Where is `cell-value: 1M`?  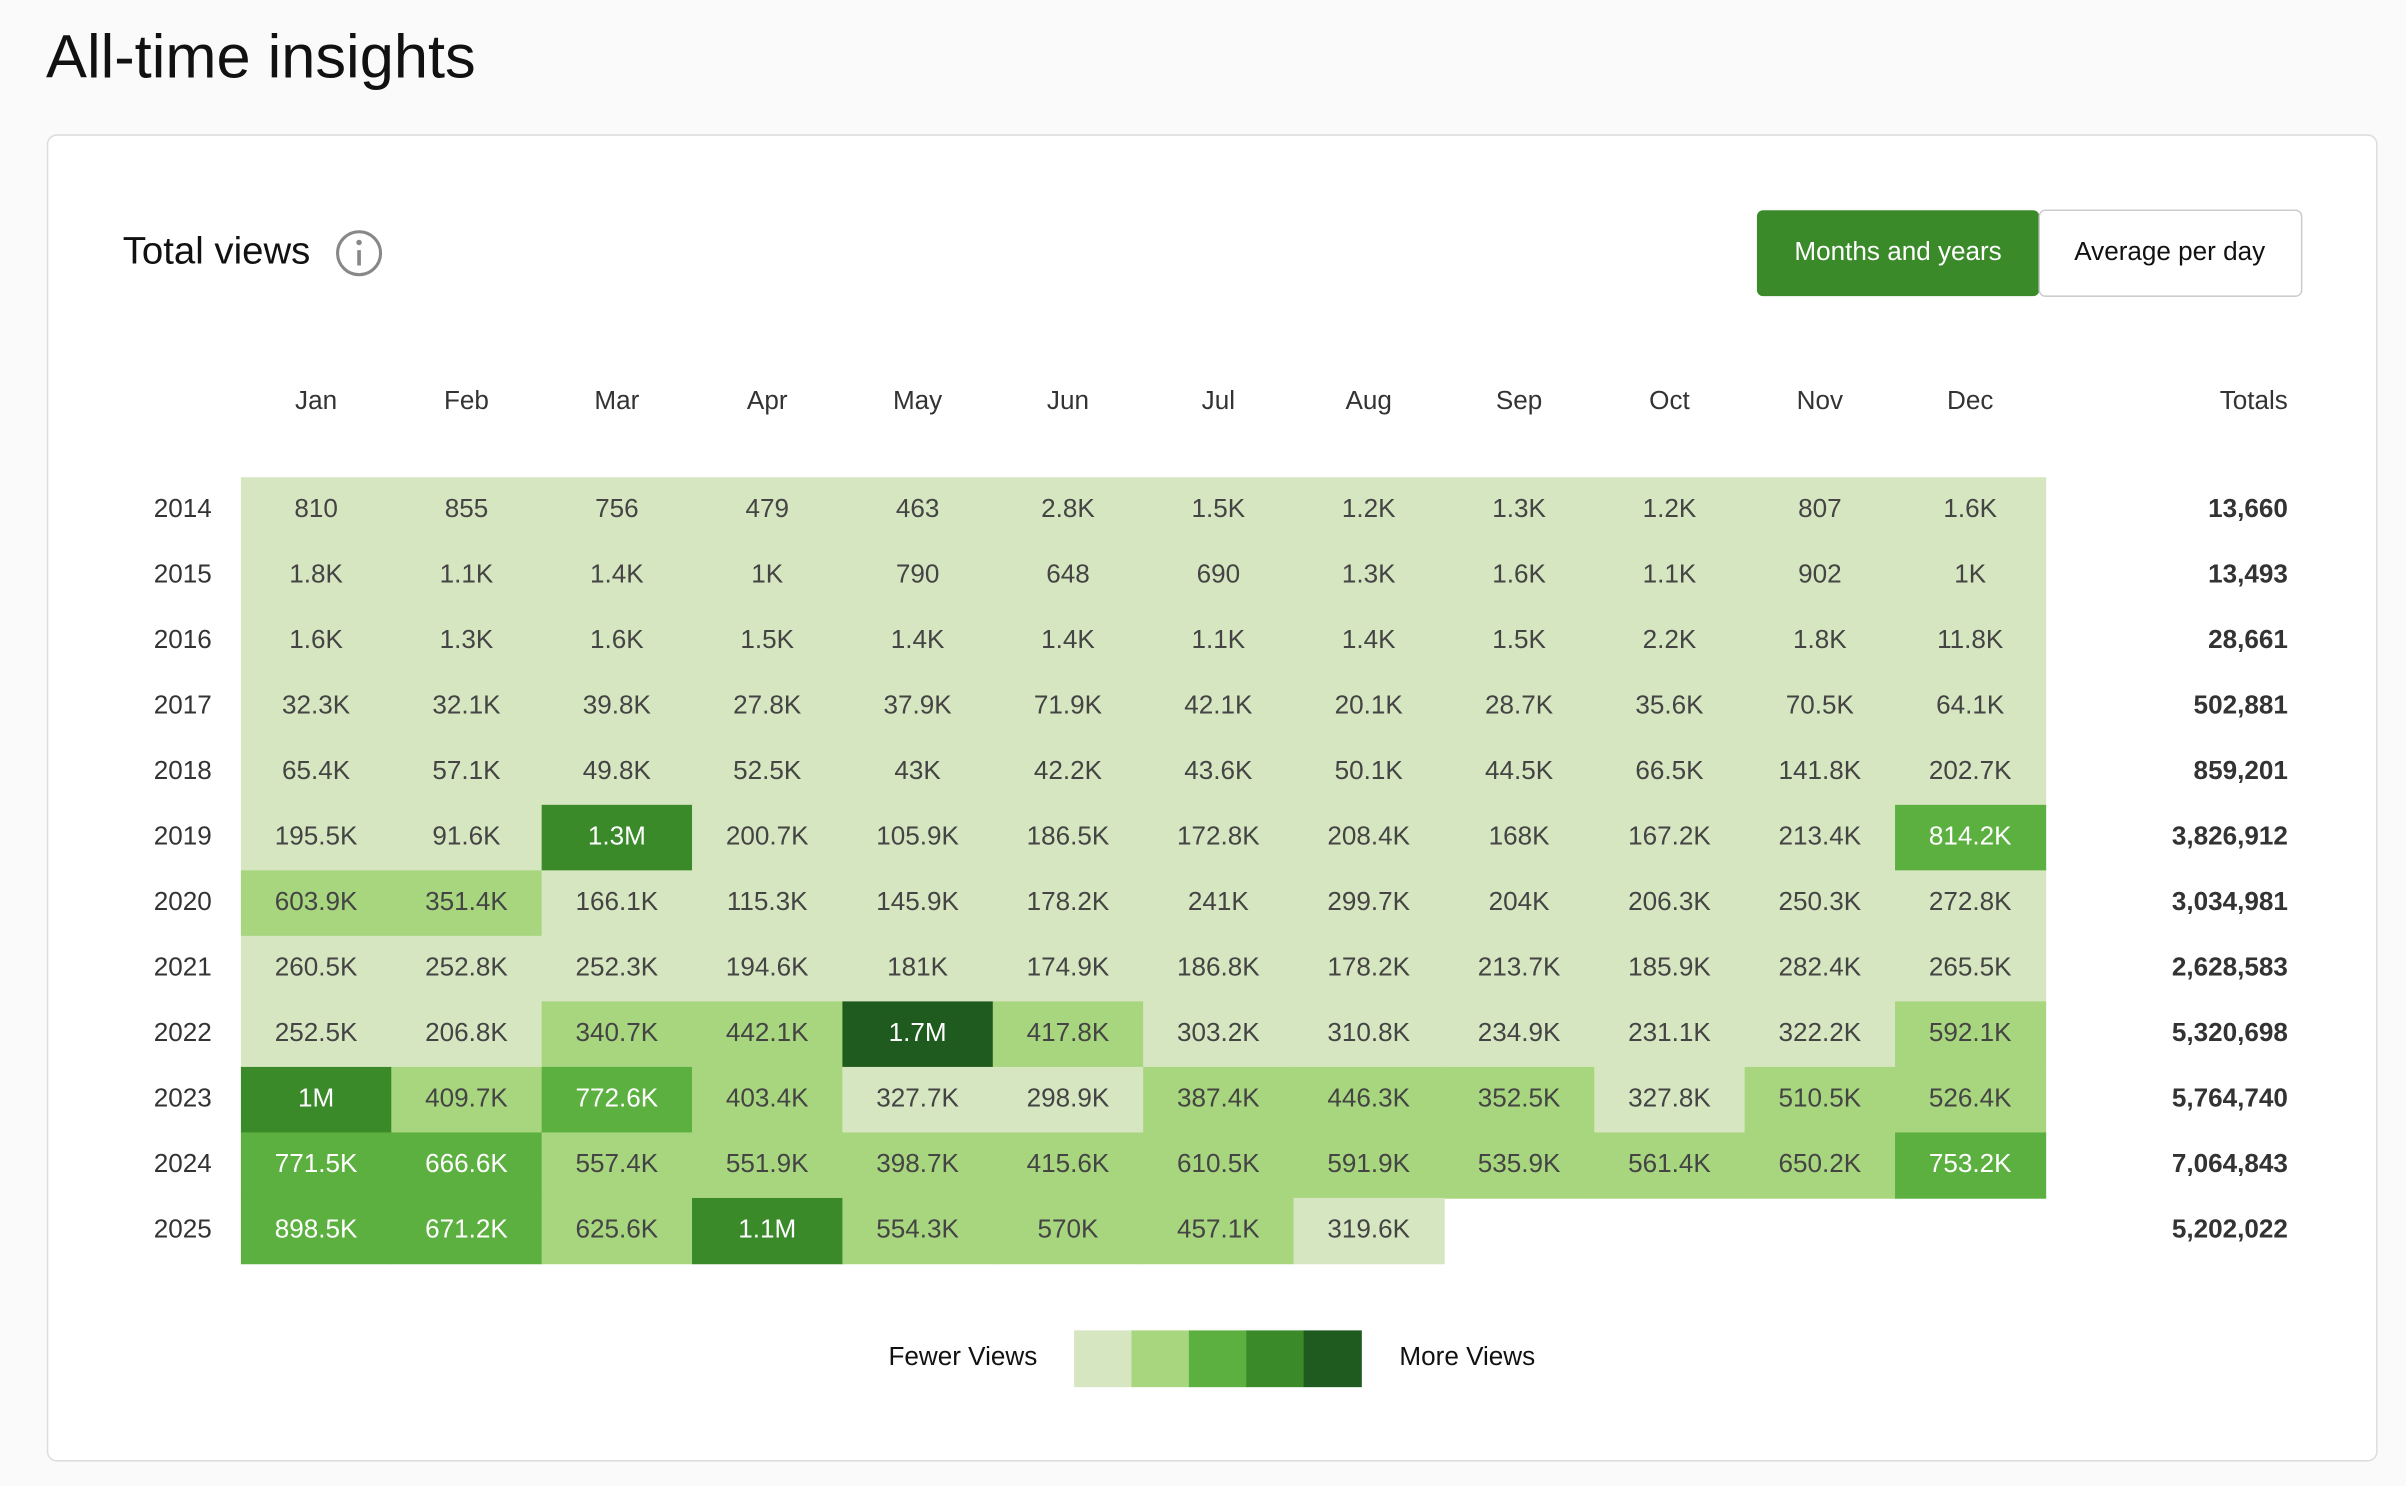
cell-value: 1M is located at coordinates (316, 1098).